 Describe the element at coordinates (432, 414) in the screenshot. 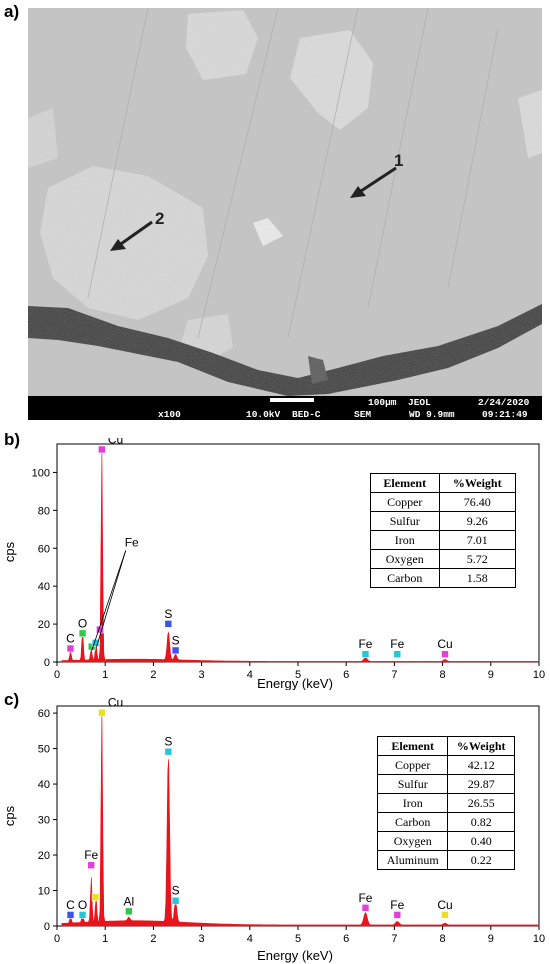

I see `sem-wd: WD 9.9mm` at that location.